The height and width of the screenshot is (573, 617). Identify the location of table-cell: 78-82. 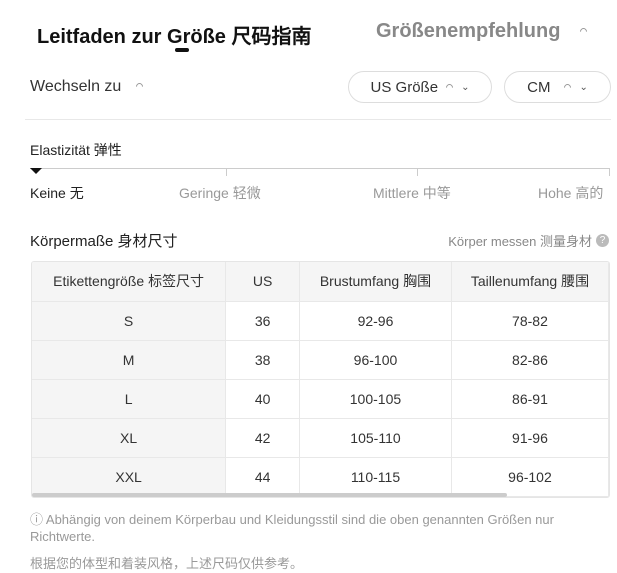
(530, 321).